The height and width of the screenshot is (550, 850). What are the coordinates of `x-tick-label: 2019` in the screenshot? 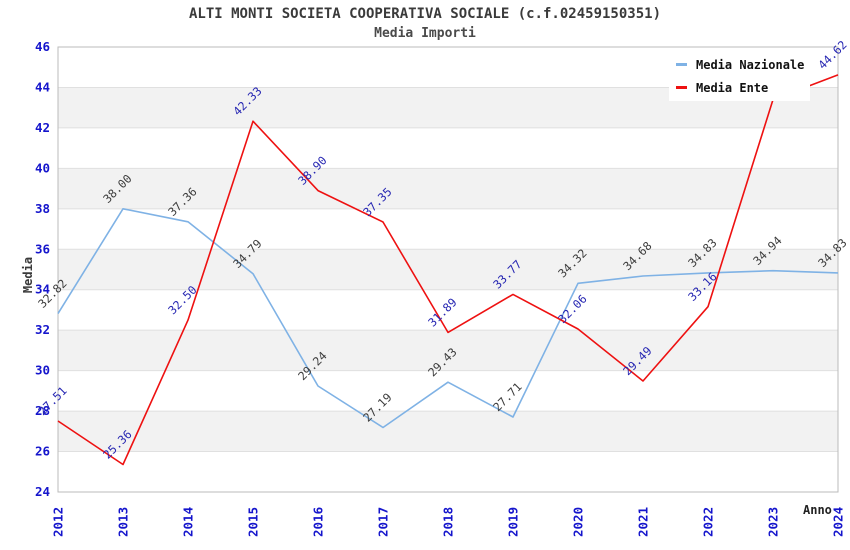 It's located at (513, 522).